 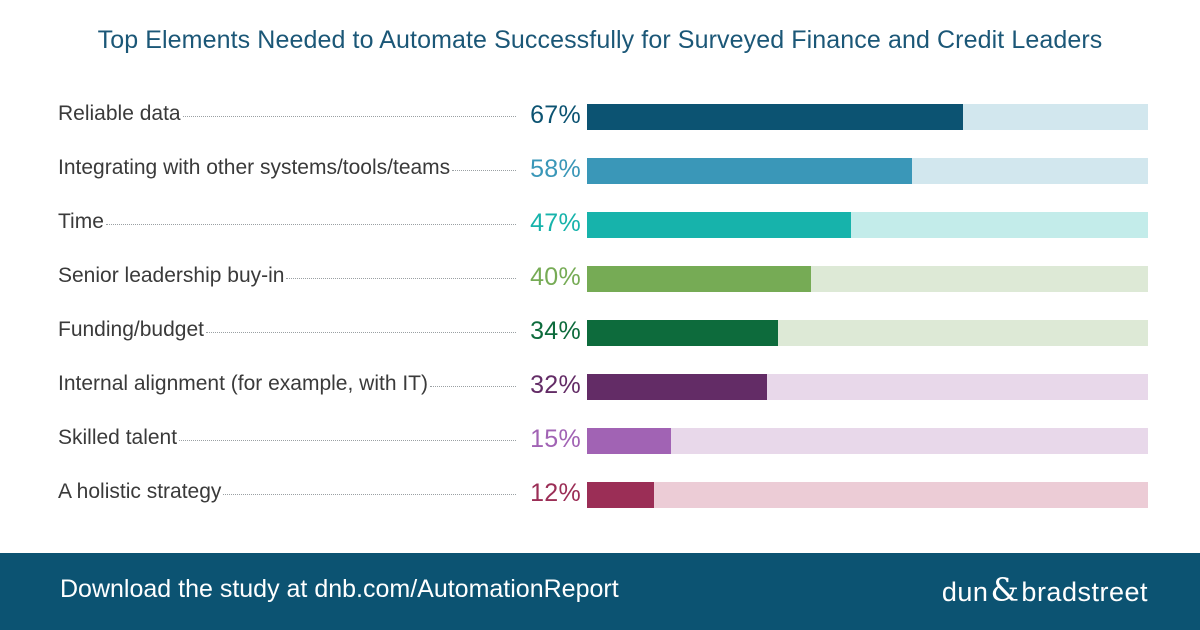 What do you see at coordinates (555, 223) in the screenshot?
I see `value-label: 47%` at bounding box center [555, 223].